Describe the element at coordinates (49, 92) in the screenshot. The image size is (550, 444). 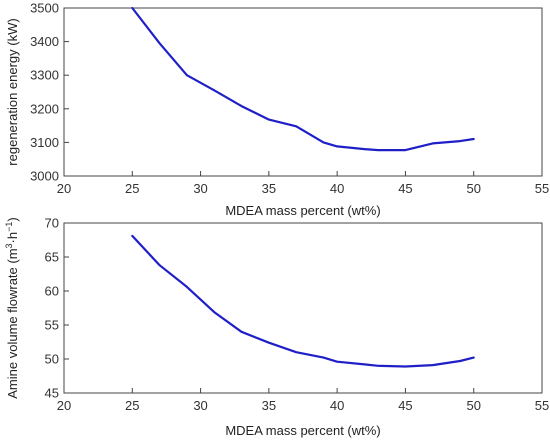
I see `y-axis-ticks: 3000 3100 3200 3300 3400 3500` at that location.